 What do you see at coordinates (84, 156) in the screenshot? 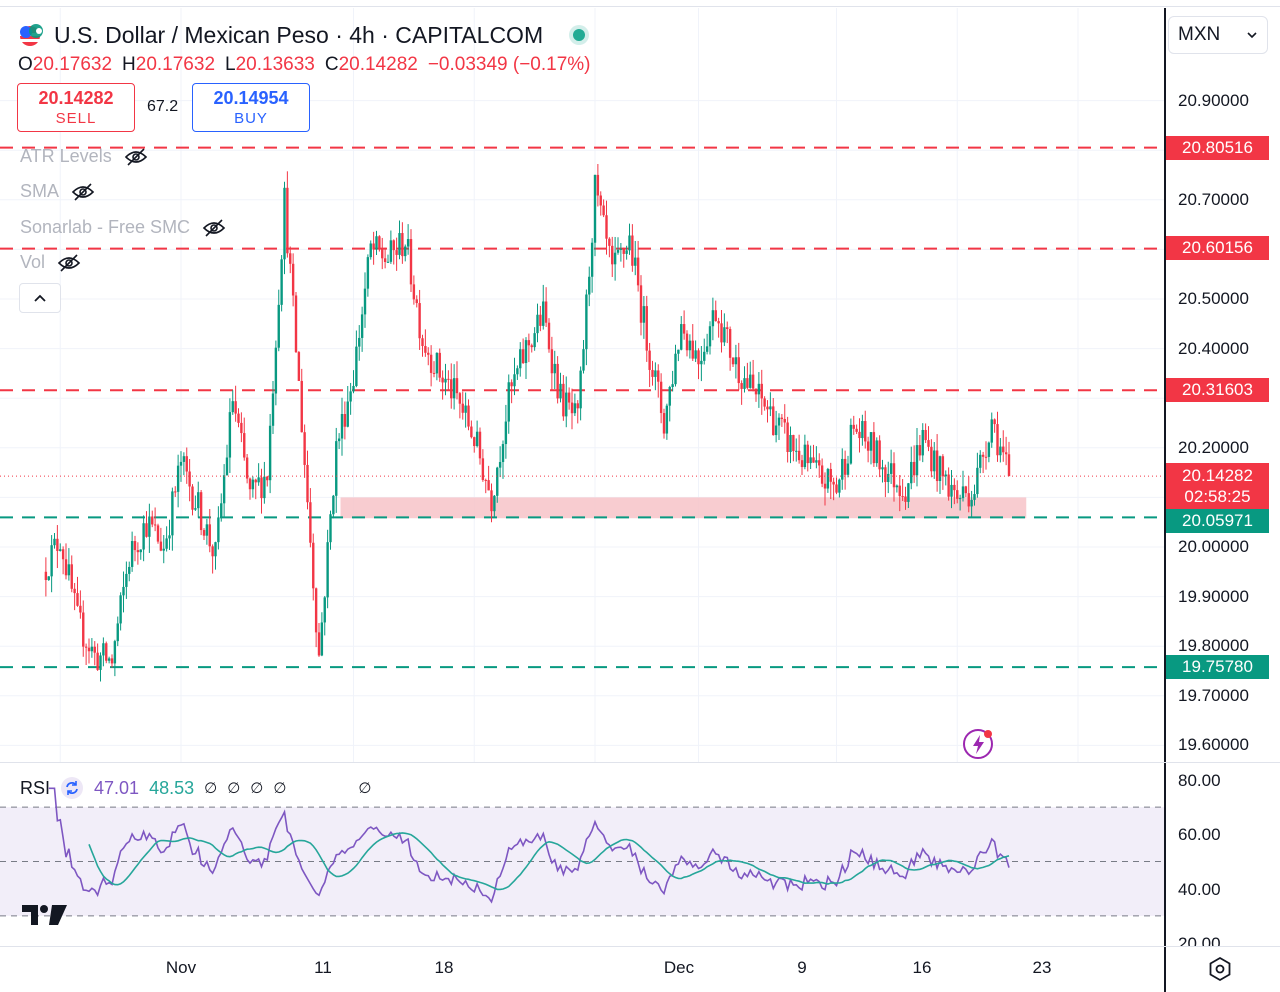
I see `indicator-atr-levels: ATR Levels` at bounding box center [84, 156].